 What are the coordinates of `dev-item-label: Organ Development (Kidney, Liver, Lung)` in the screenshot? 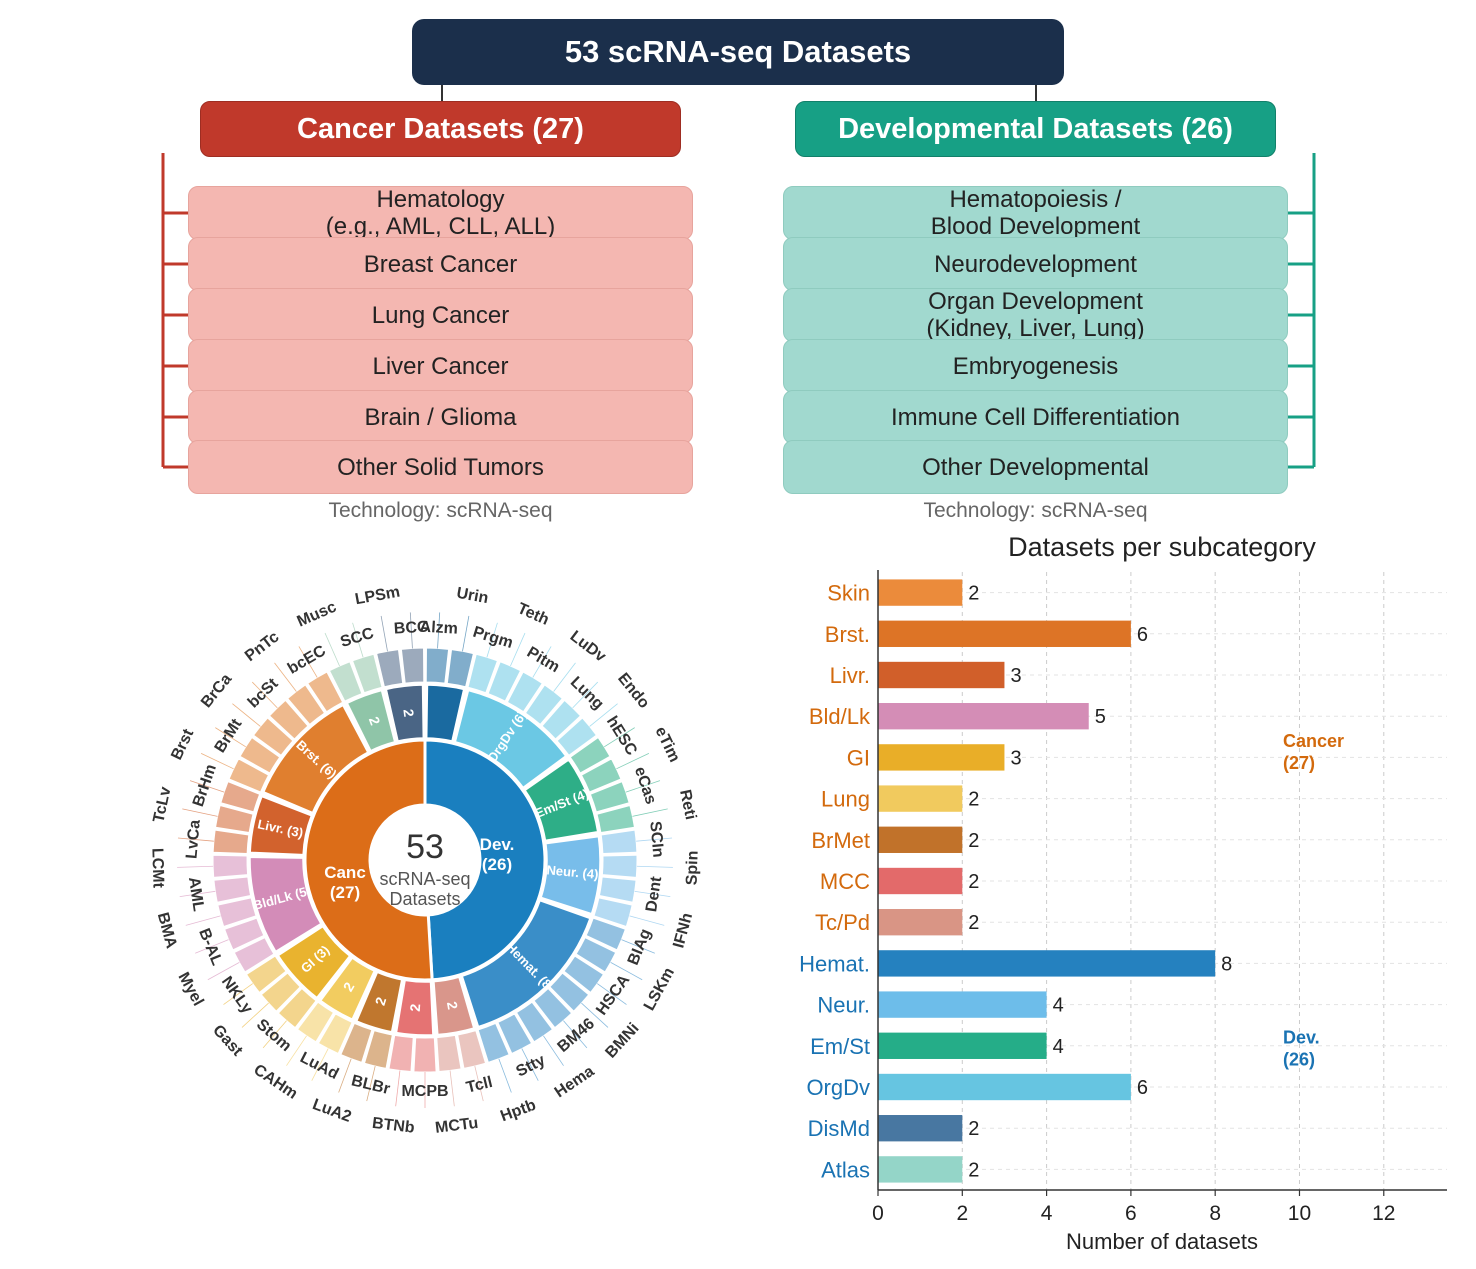 It's located at (1035, 315).